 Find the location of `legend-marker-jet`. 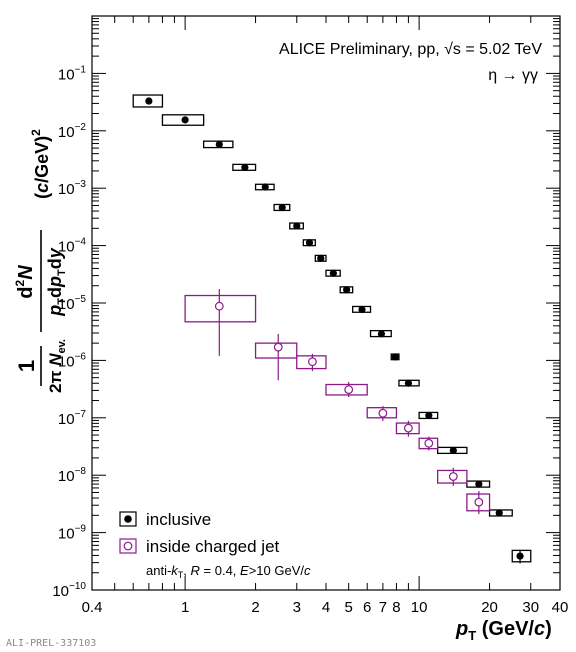

legend-marker-jet is located at coordinates (128, 546).